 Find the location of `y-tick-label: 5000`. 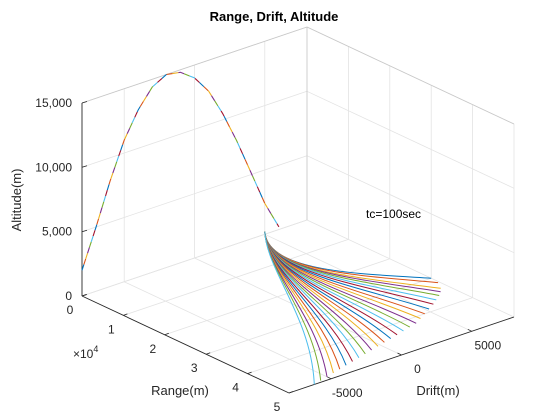

y-tick-label: 5000 is located at coordinates (487, 345).